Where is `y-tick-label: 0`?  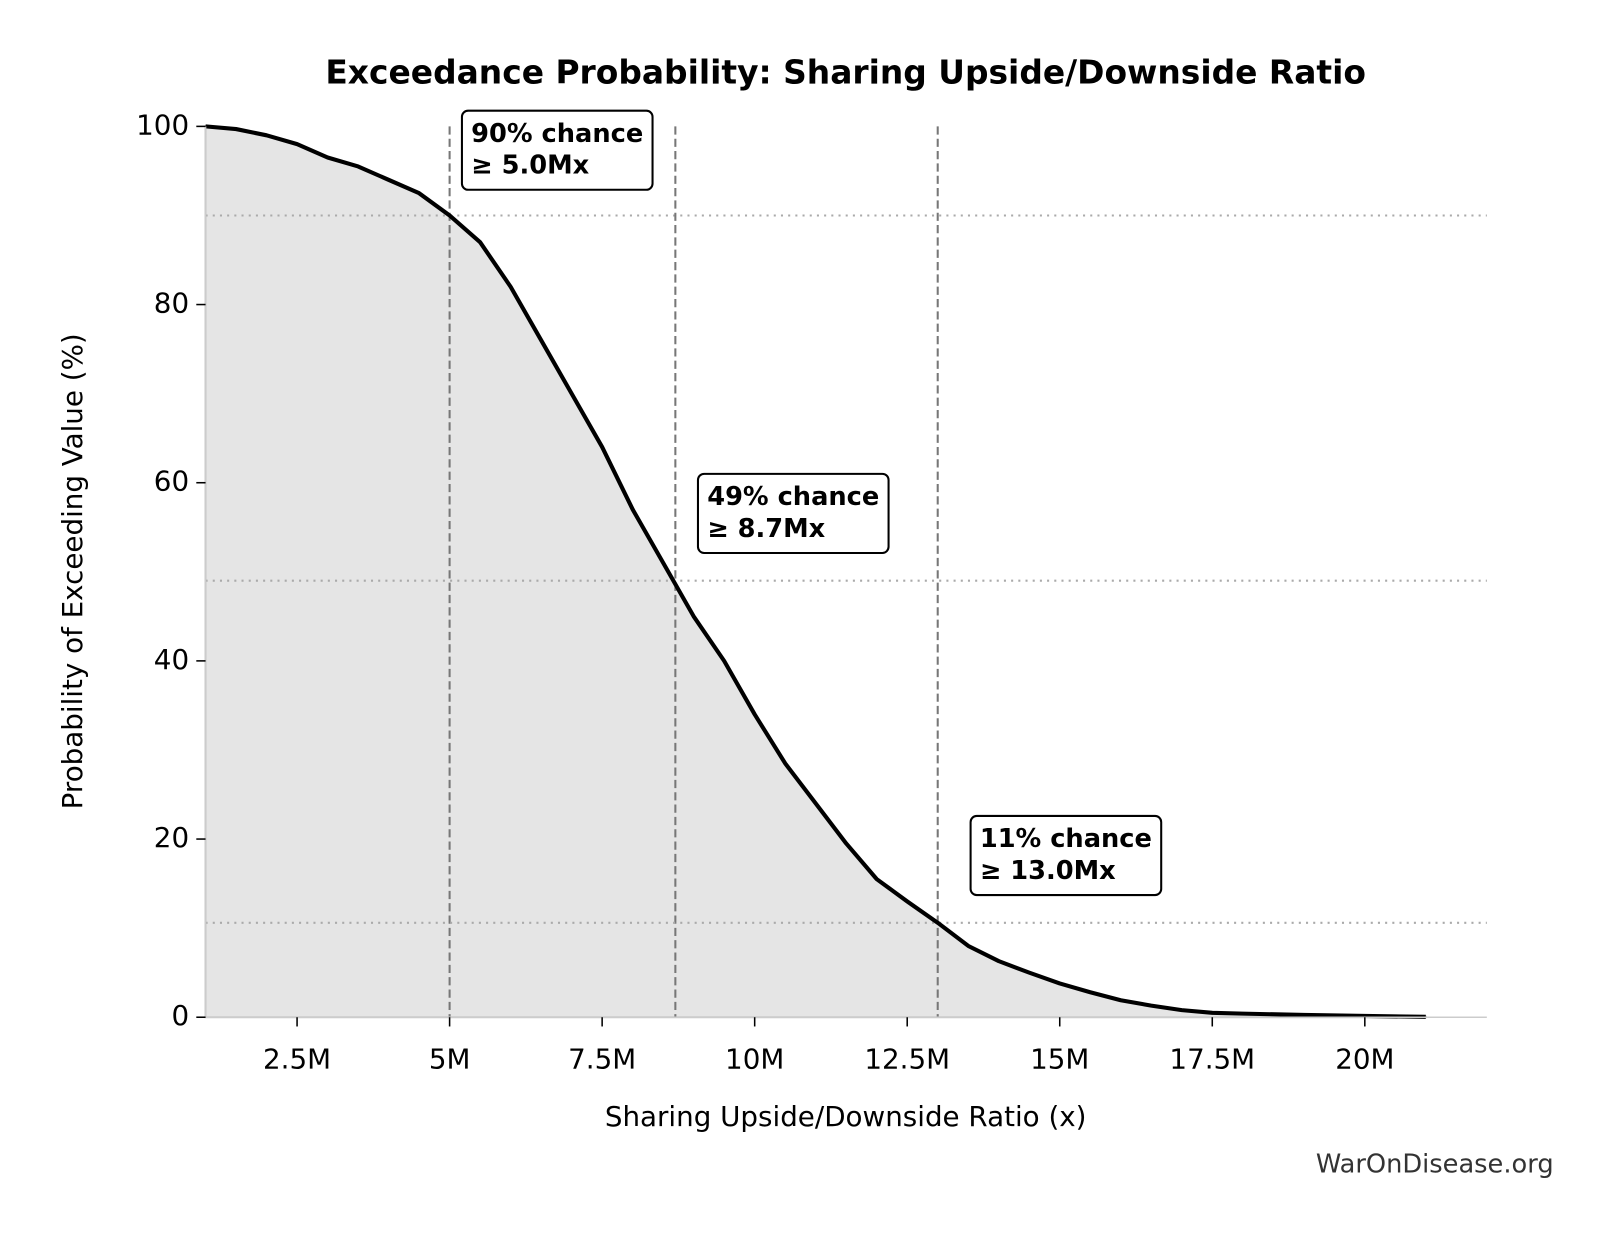 y-tick-label: 0 is located at coordinates (180, 1015).